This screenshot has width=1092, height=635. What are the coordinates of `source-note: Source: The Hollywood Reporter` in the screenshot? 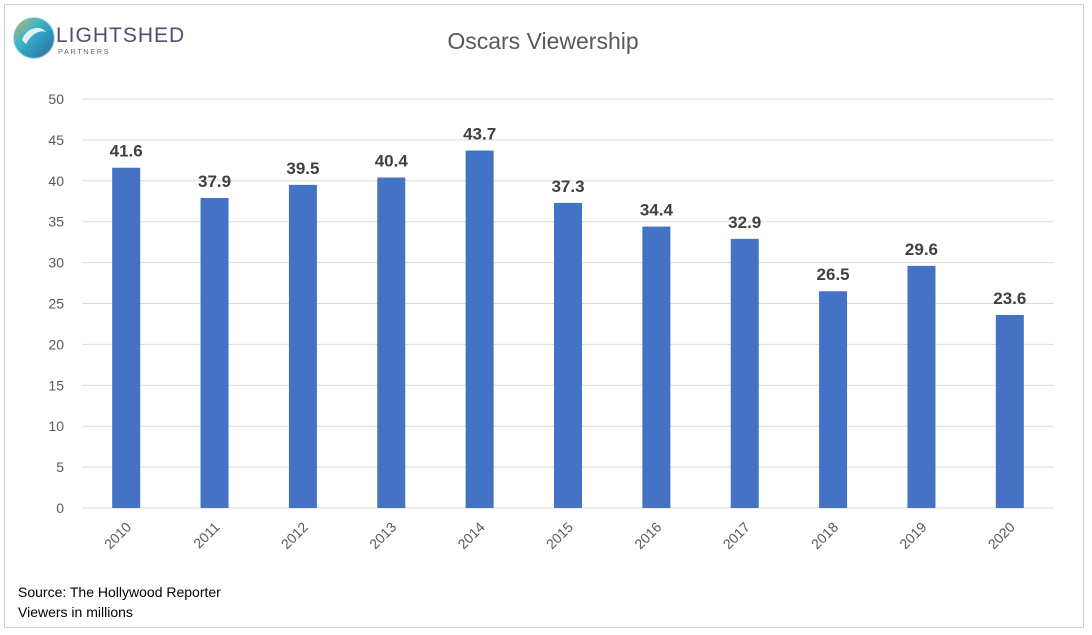 It's located at (119, 592).